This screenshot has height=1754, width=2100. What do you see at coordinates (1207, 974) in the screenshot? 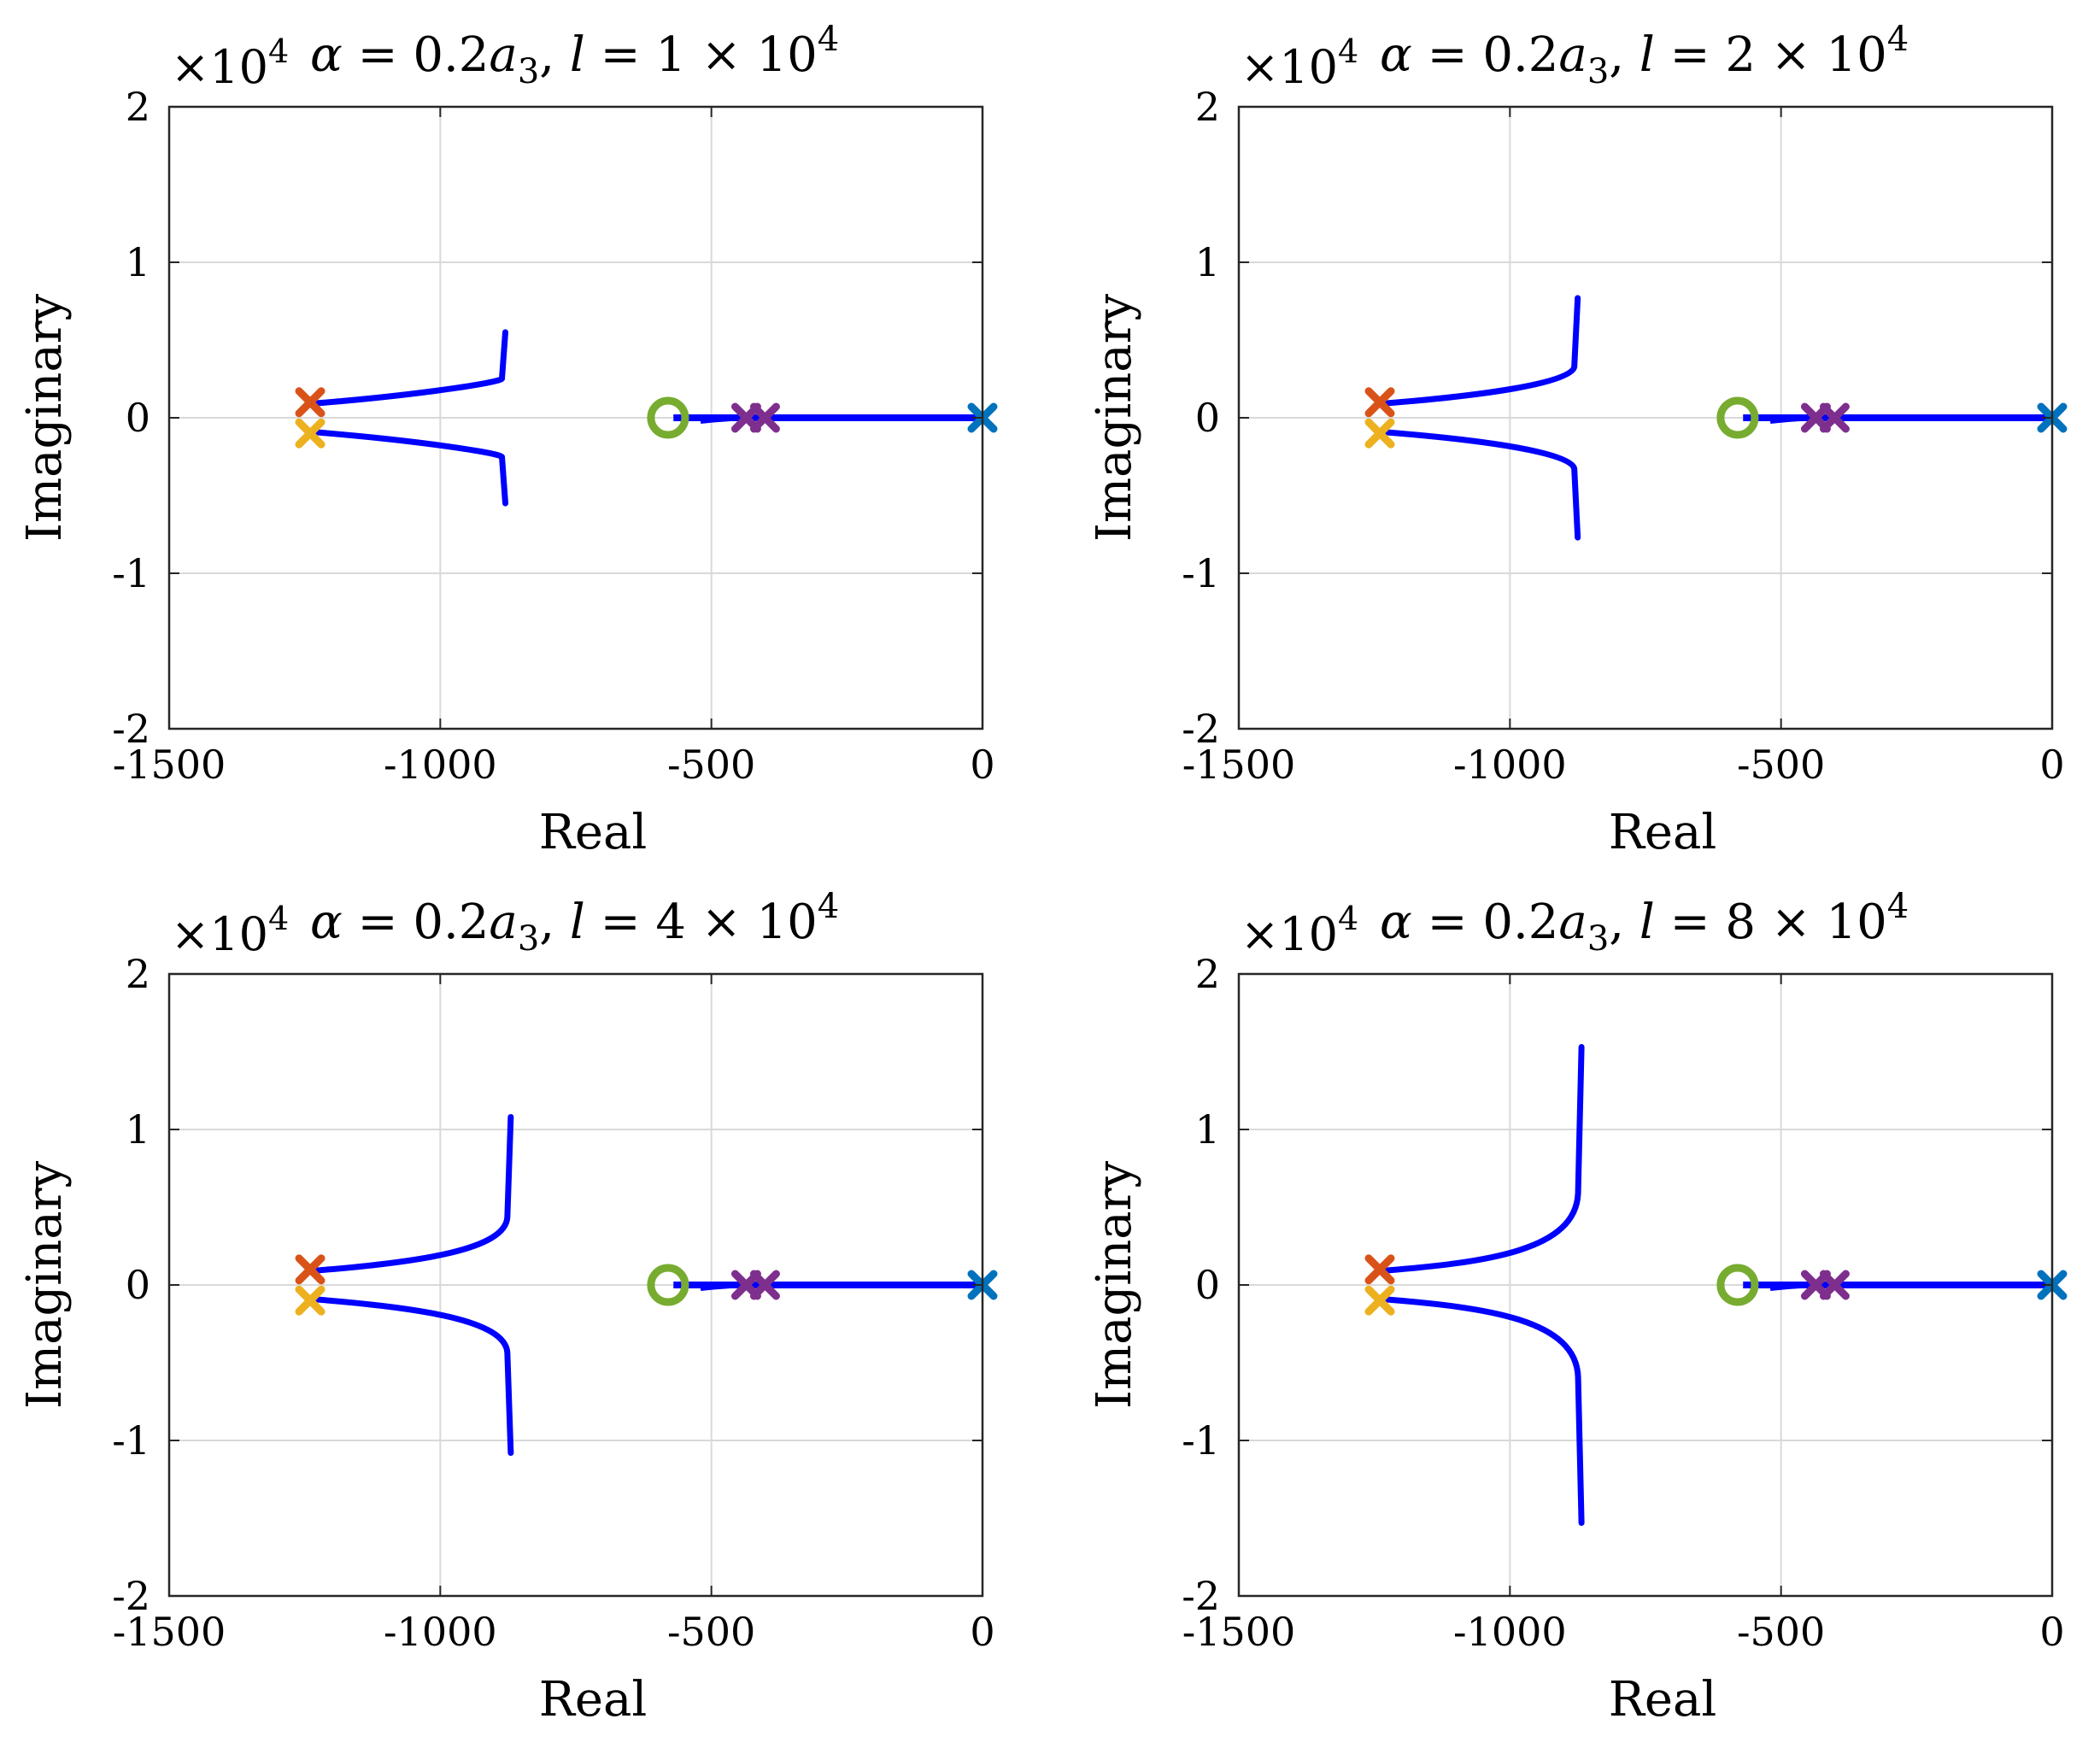
I see `y-tick-label: 2` at bounding box center [1207, 974].